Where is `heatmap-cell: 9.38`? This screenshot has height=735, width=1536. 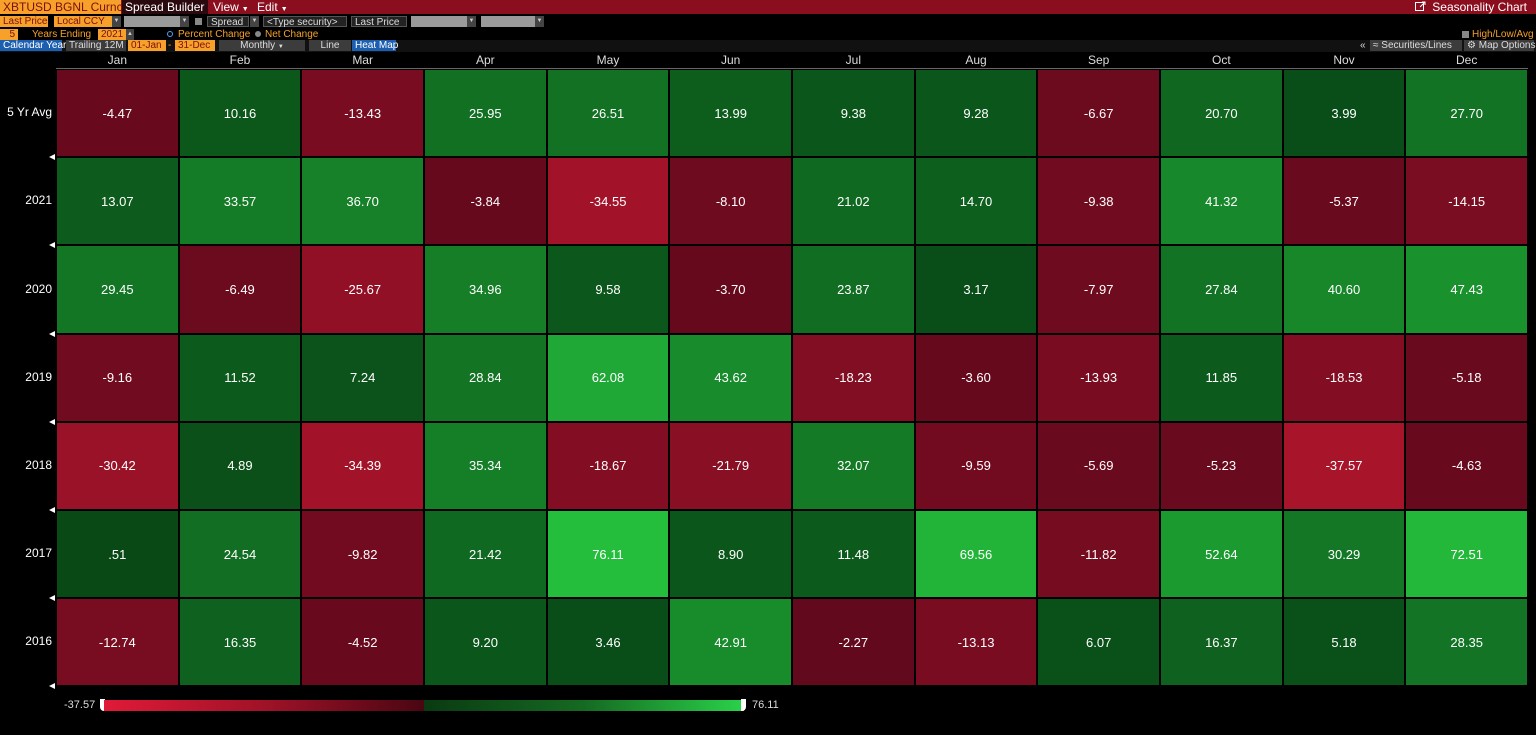
heatmap-cell: 9.38 is located at coordinates (853, 113).